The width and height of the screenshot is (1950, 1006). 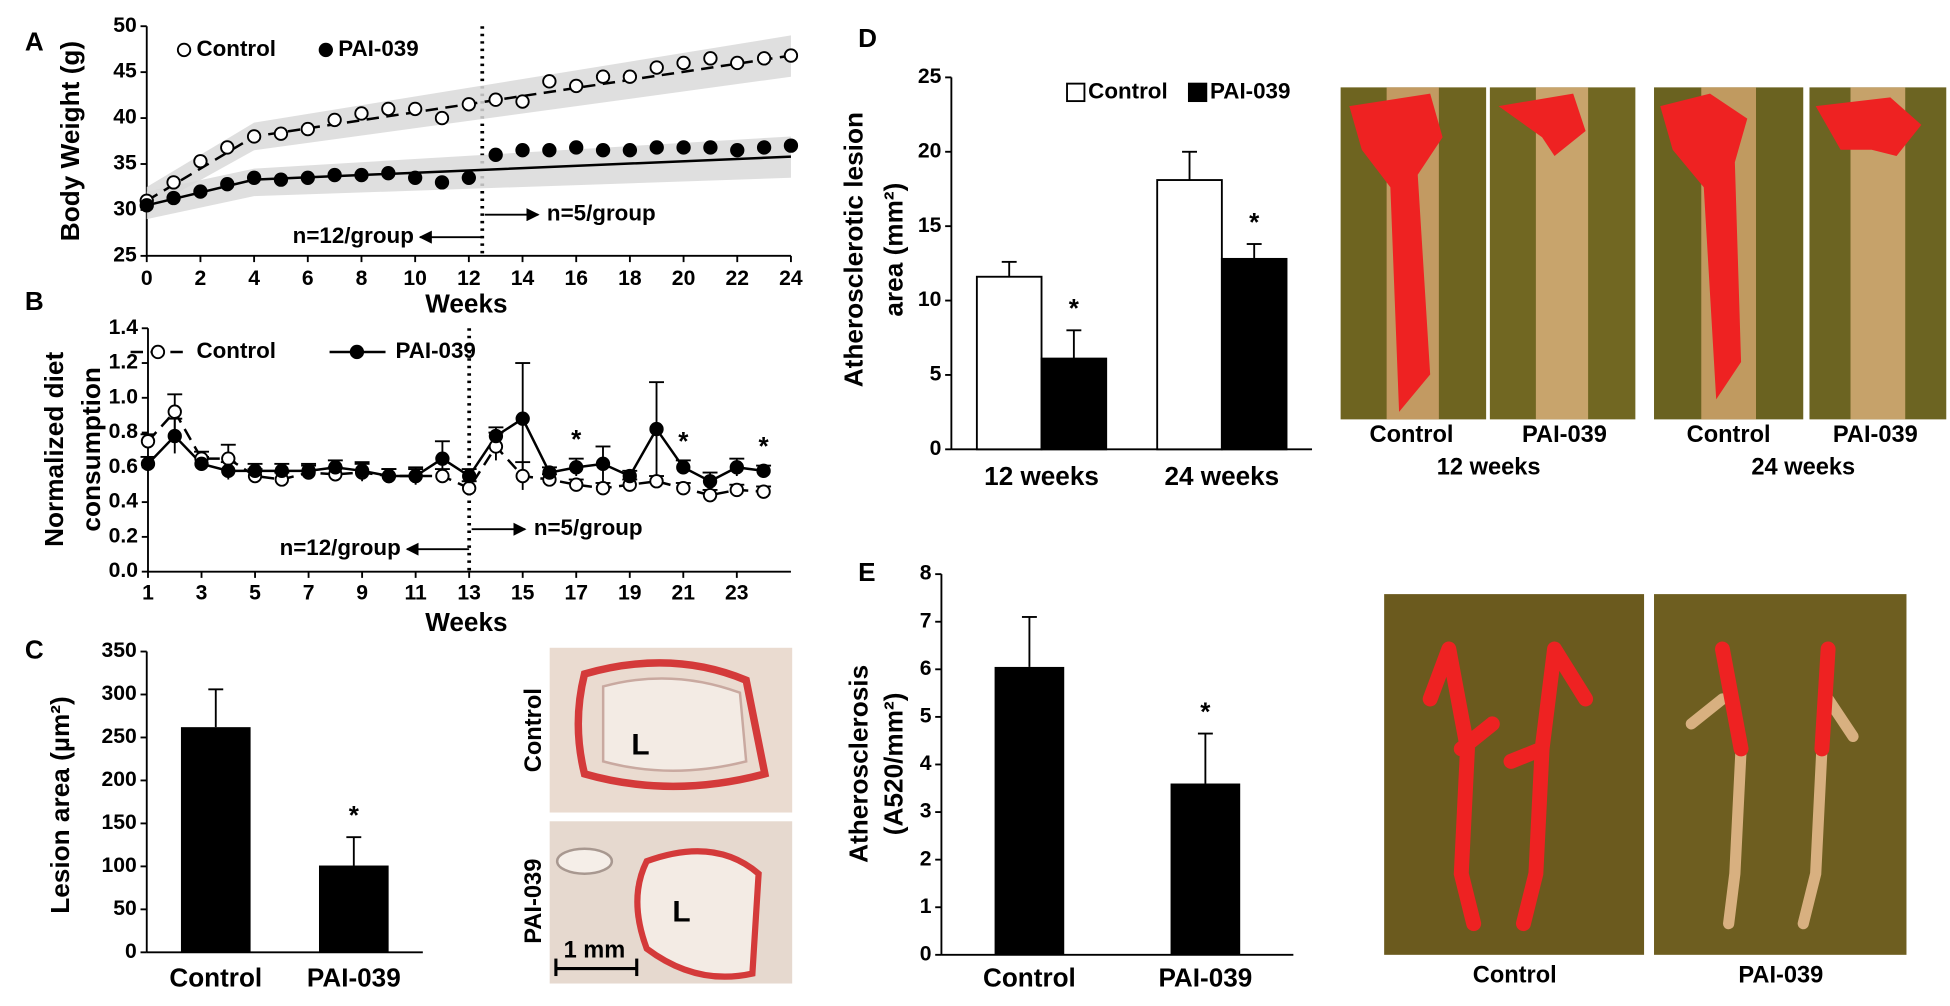 What do you see at coordinates (854, 249) in the screenshot?
I see `y-axis-title: Atherosclerotic lesion` at bounding box center [854, 249].